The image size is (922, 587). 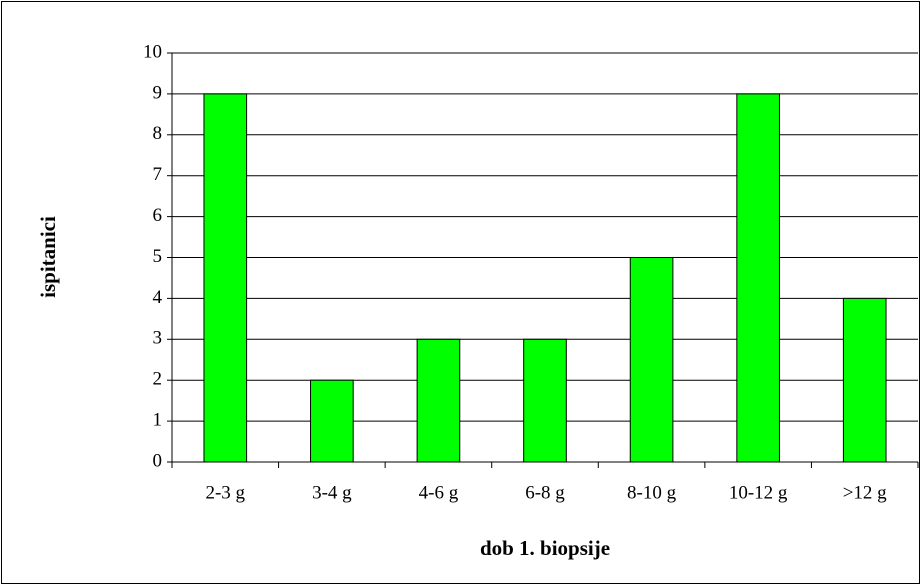 I want to click on x-tick-label: 10-12 g, so click(x=758, y=492).